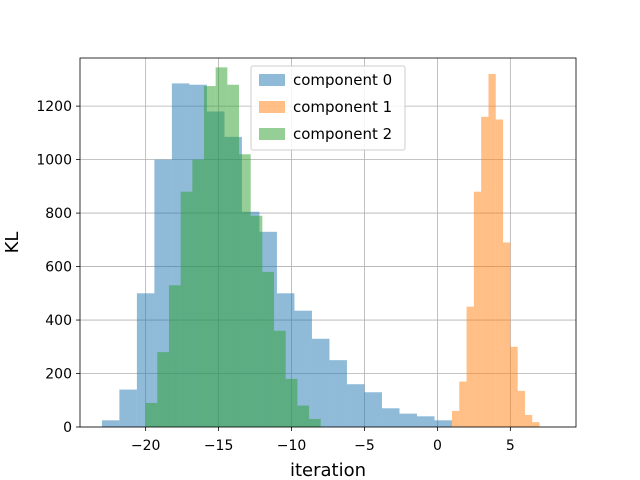 Image resolution: width=640 pixels, height=480 pixels. Describe the element at coordinates (342, 107) in the screenshot. I see `legend-label: component 1` at that location.